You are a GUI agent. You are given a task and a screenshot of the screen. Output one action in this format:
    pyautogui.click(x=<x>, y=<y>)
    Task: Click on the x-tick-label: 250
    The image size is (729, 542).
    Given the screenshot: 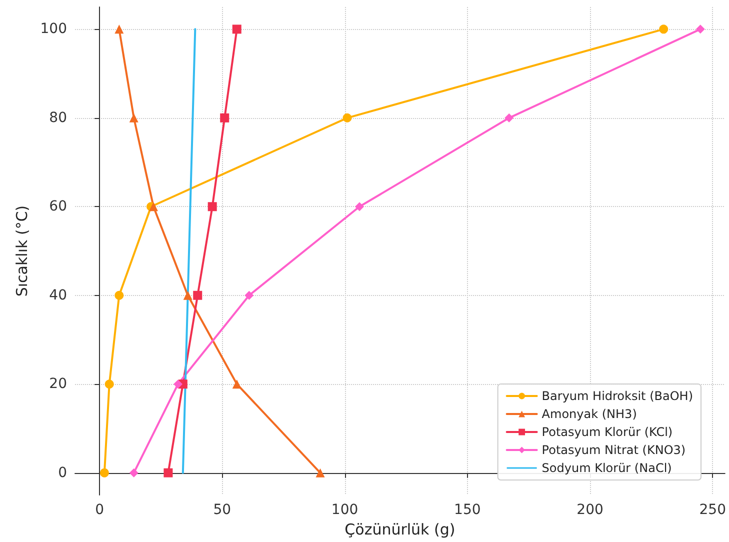 What is the action you would take?
    pyautogui.click(x=712, y=510)
    